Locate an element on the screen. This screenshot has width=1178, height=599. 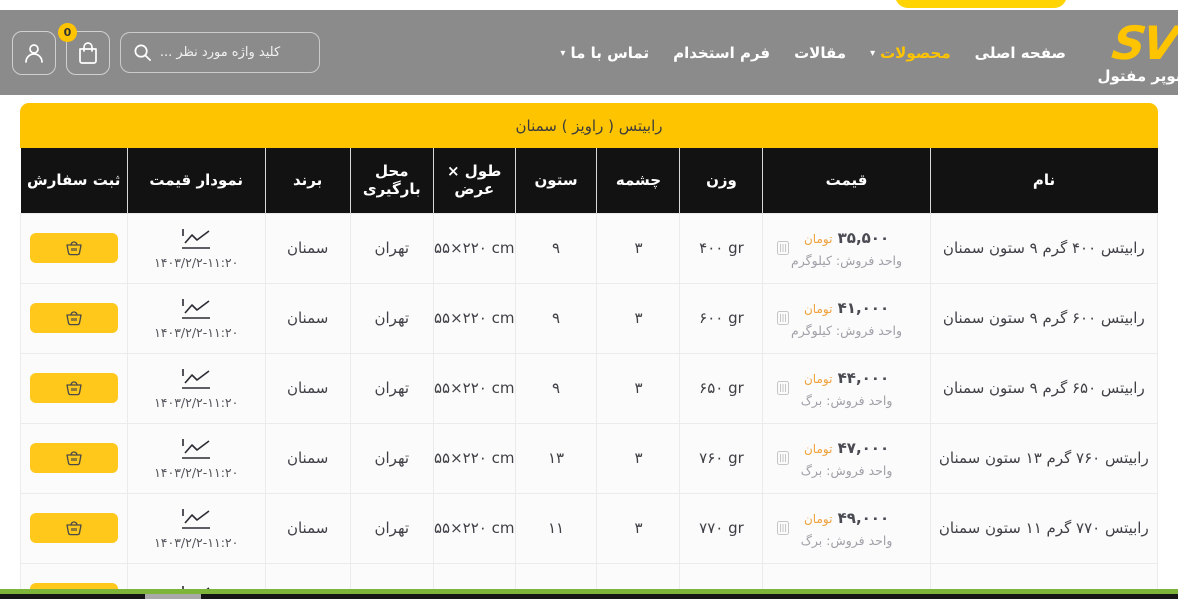
nav-label: فرم استخدام is located at coordinates (722, 52).